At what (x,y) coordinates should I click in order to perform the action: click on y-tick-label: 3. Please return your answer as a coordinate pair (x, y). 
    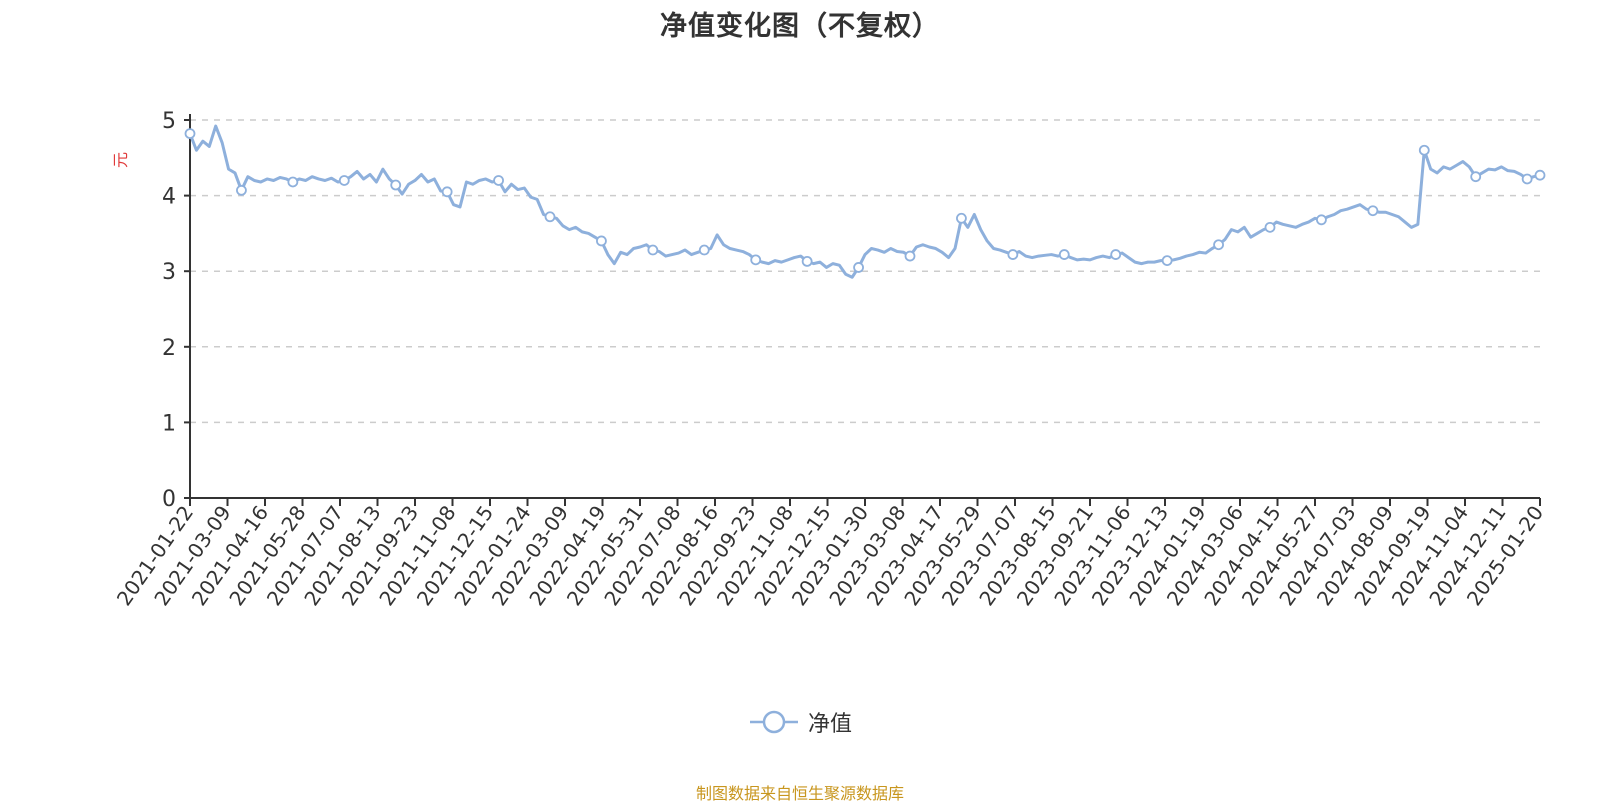
    Looking at the image, I should click on (169, 272).